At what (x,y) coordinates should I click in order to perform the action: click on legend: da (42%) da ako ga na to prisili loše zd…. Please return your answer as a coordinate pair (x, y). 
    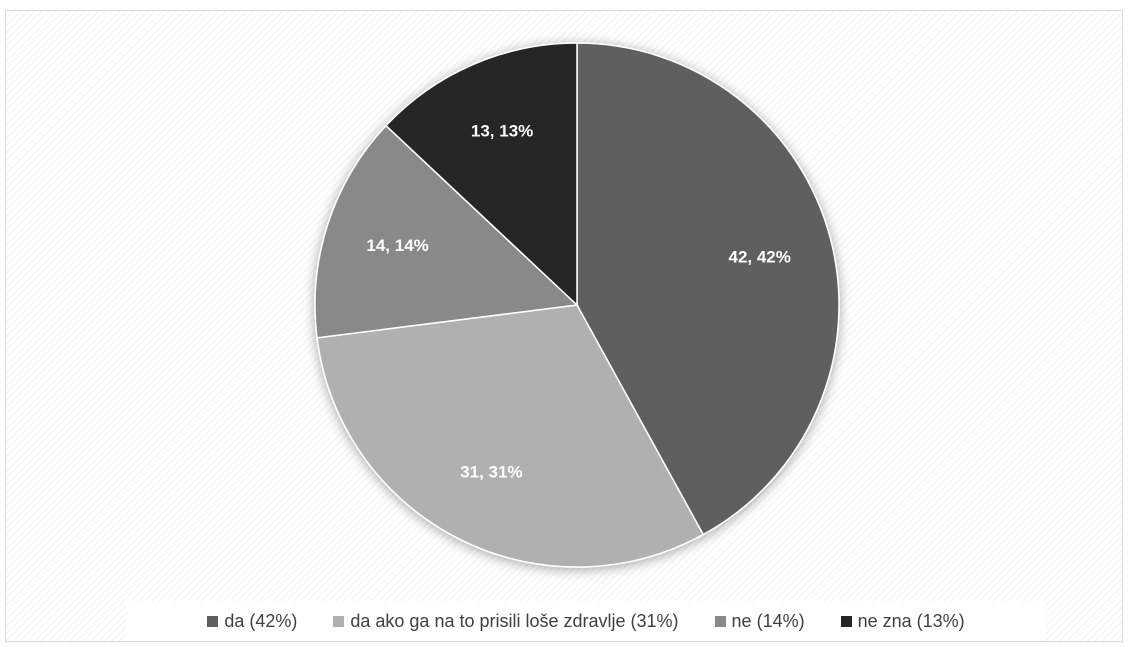
    Looking at the image, I should click on (586, 621).